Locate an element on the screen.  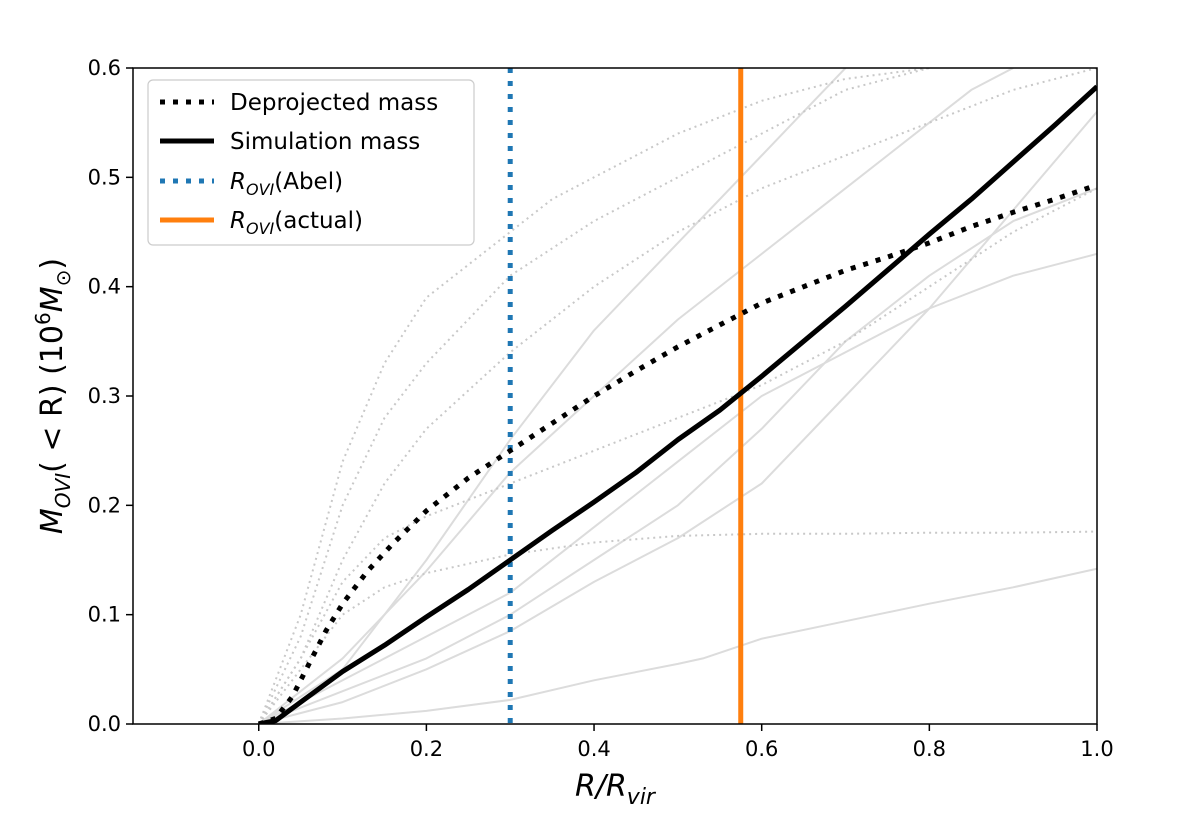
legend-box is located at coordinates (311, 162).